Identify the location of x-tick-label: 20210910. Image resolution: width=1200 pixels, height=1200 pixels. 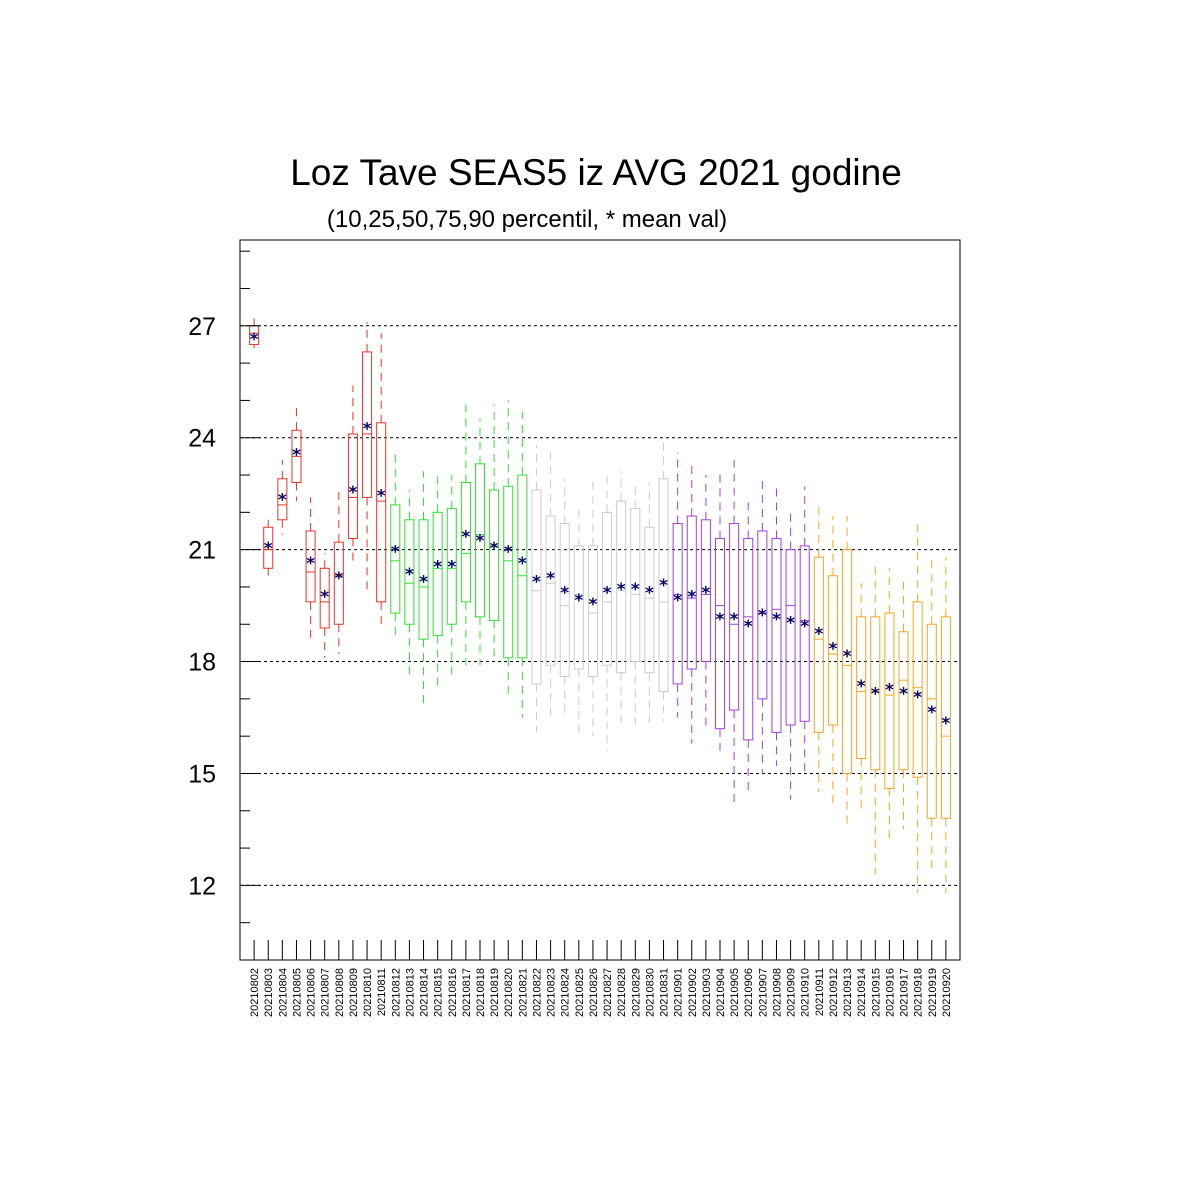
(806, 992).